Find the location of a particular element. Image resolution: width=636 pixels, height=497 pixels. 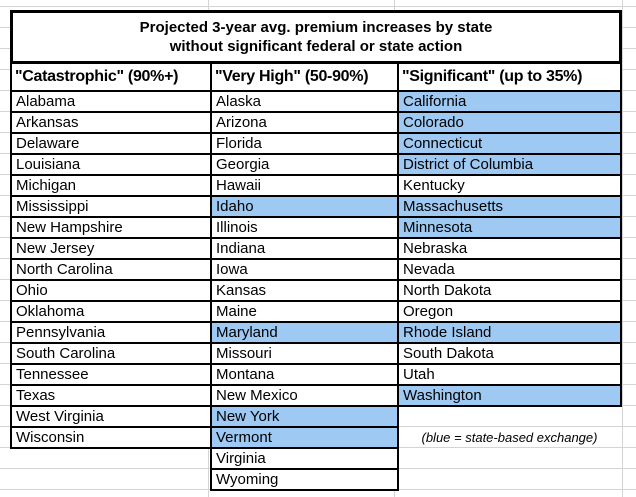

header-cell-very-high: "Very High" (50-90%) is located at coordinates (304, 77).